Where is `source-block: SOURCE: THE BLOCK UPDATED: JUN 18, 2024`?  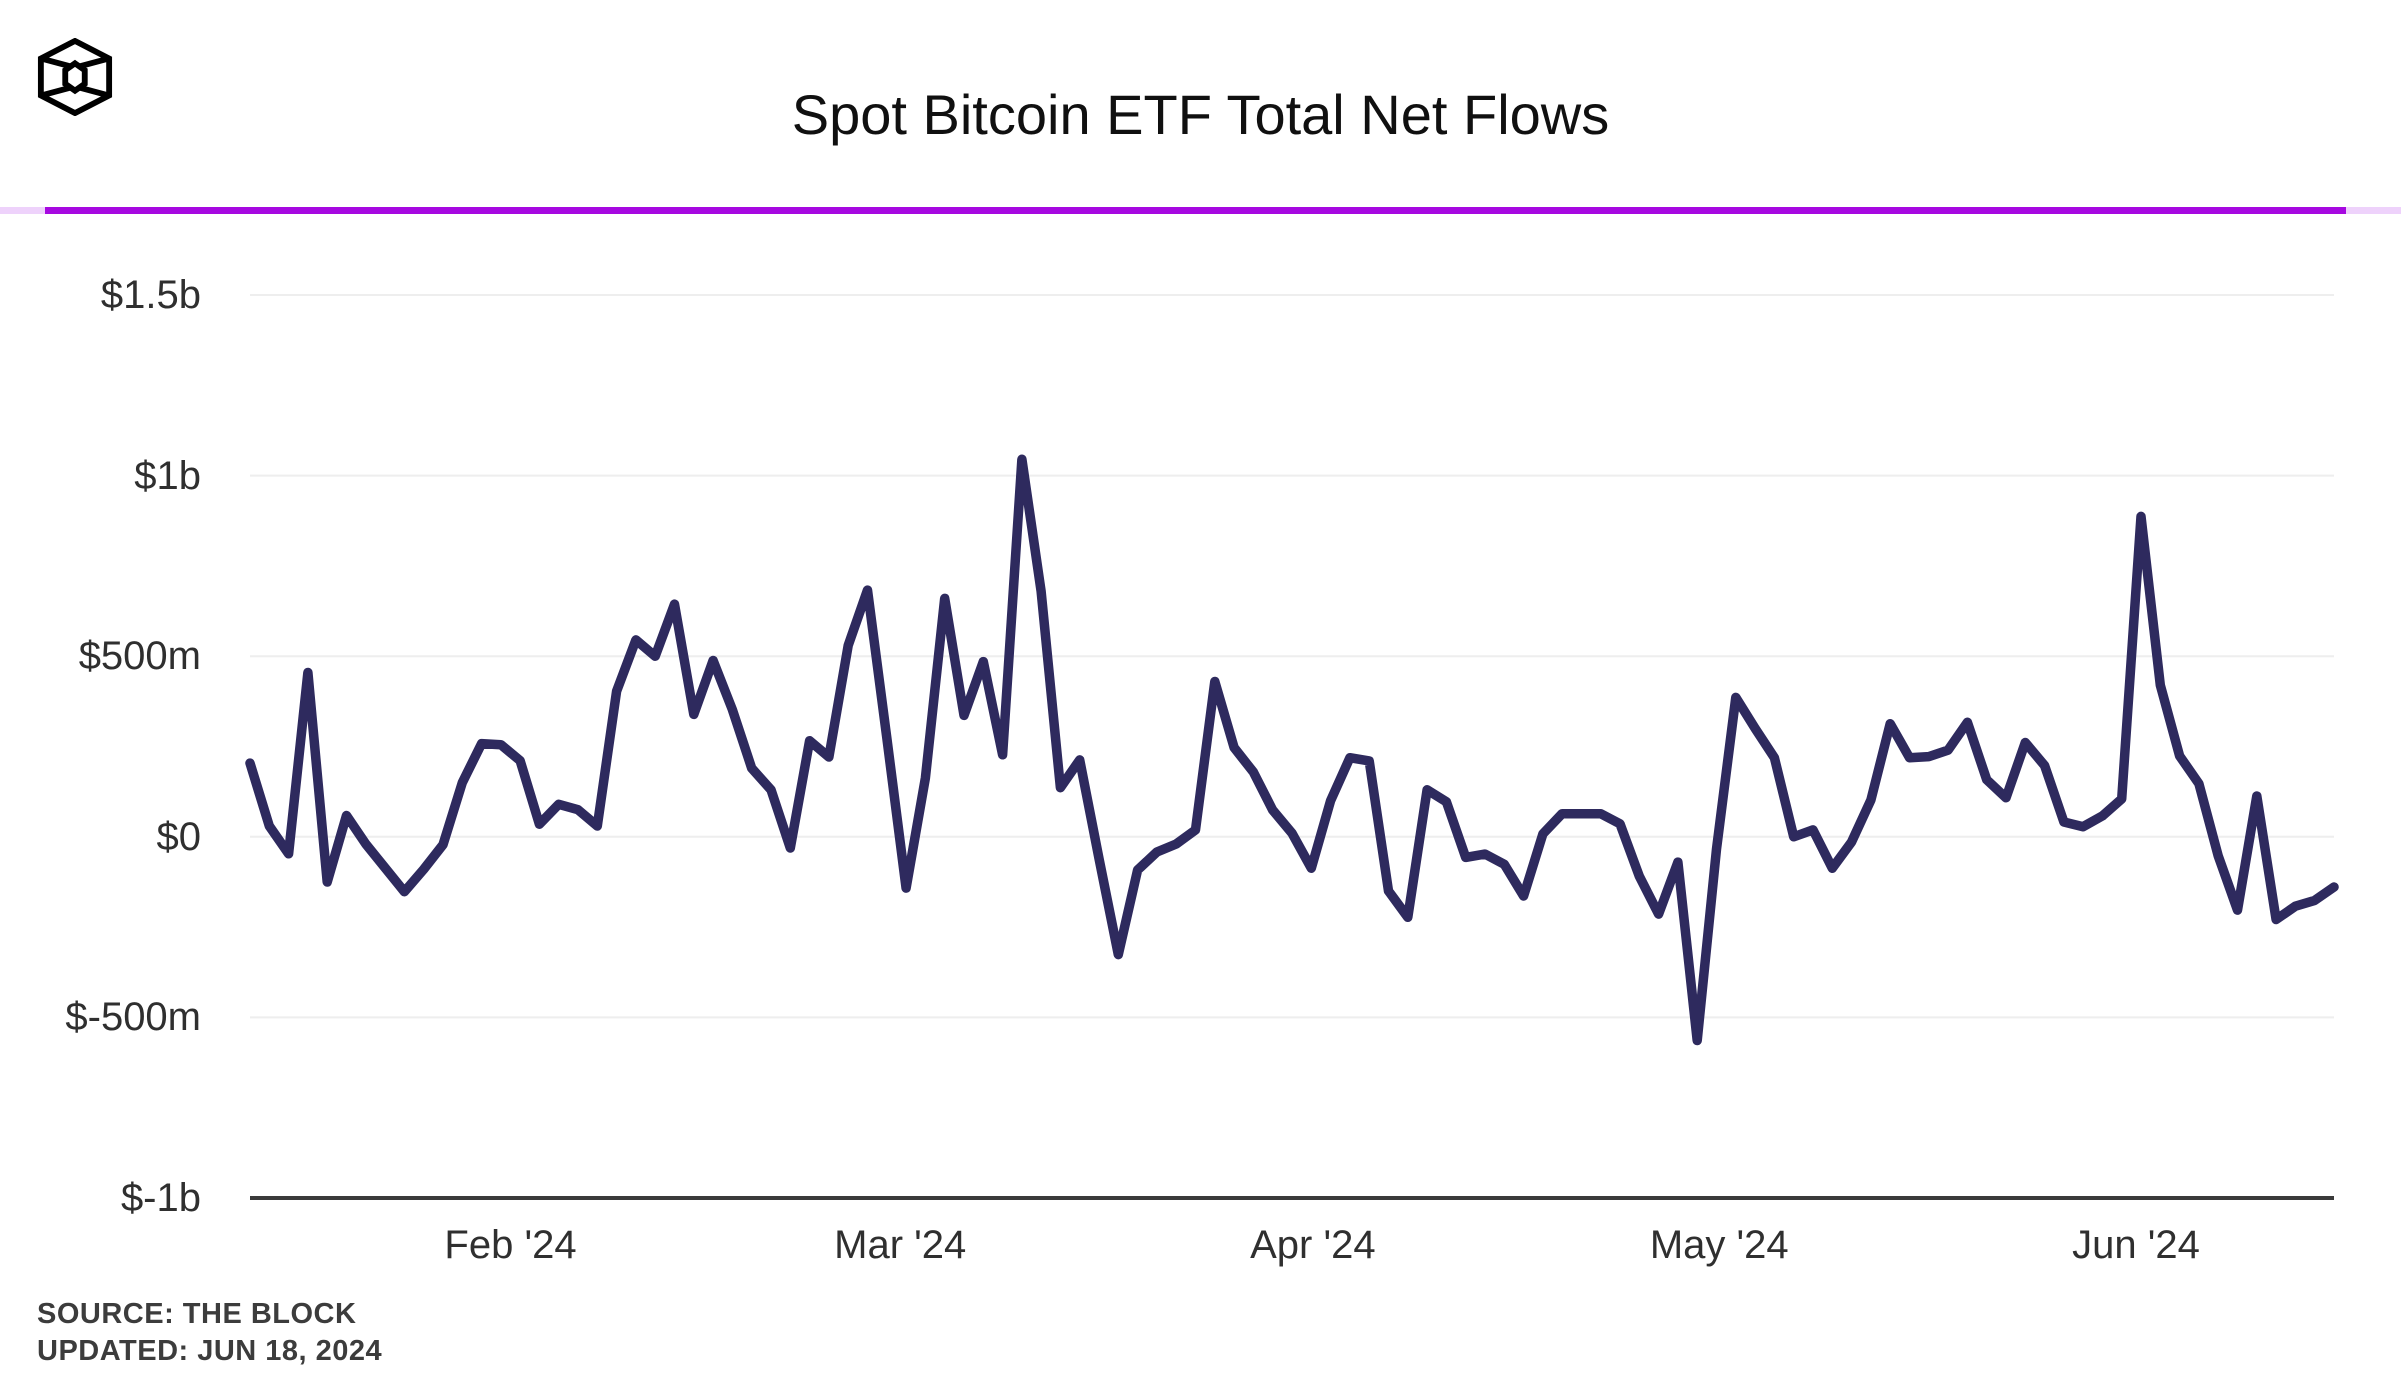
source-block: SOURCE: THE BLOCK UPDATED: JUN 18, 2024 is located at coordinates (209, 1333).